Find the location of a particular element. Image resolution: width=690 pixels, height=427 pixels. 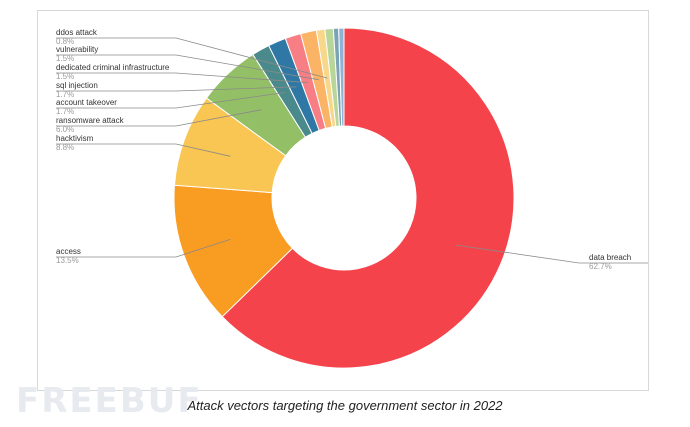

slice-value-account-takeover: 1.7% is located at coordinates (65, 111).